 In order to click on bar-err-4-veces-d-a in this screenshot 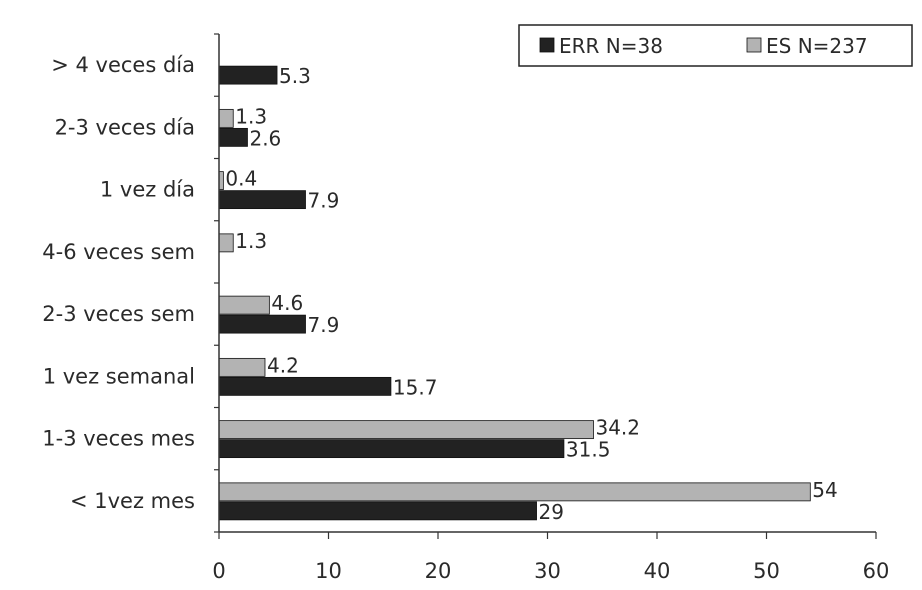, I will do `click(248, 75)`.